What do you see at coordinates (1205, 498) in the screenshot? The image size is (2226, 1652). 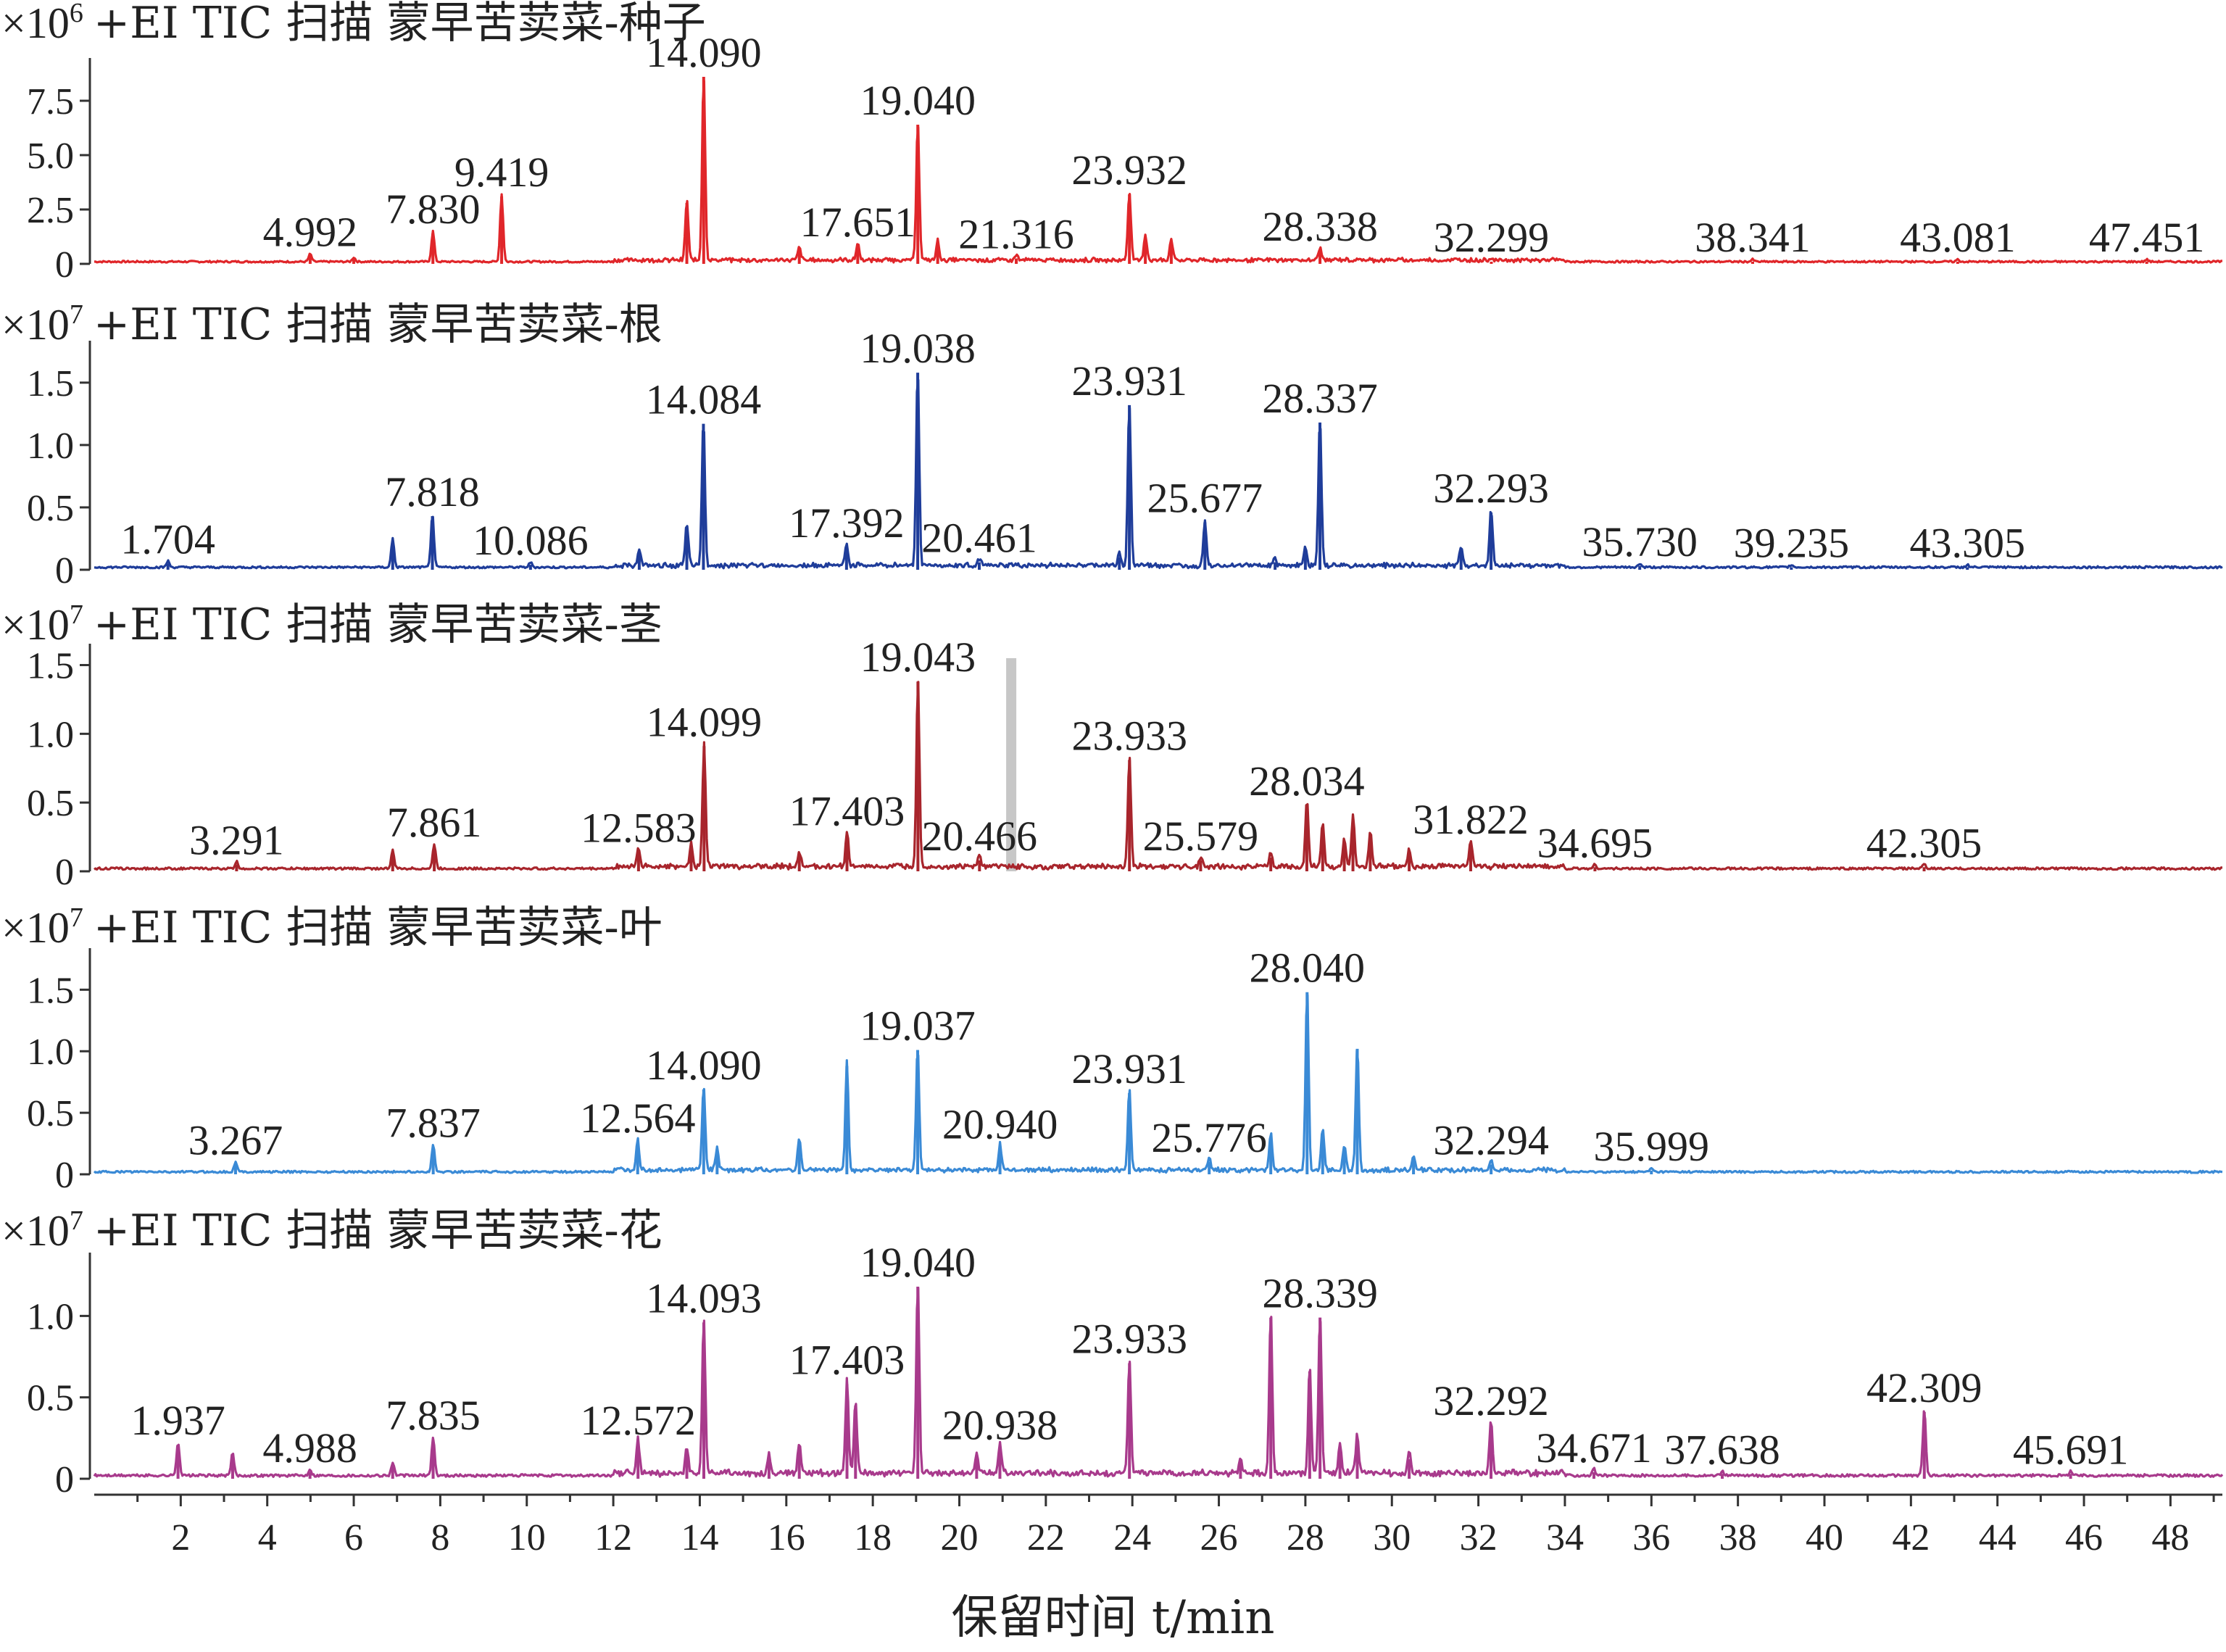 I see `peak-label: 25.677` at bounding box center [1205, 498].